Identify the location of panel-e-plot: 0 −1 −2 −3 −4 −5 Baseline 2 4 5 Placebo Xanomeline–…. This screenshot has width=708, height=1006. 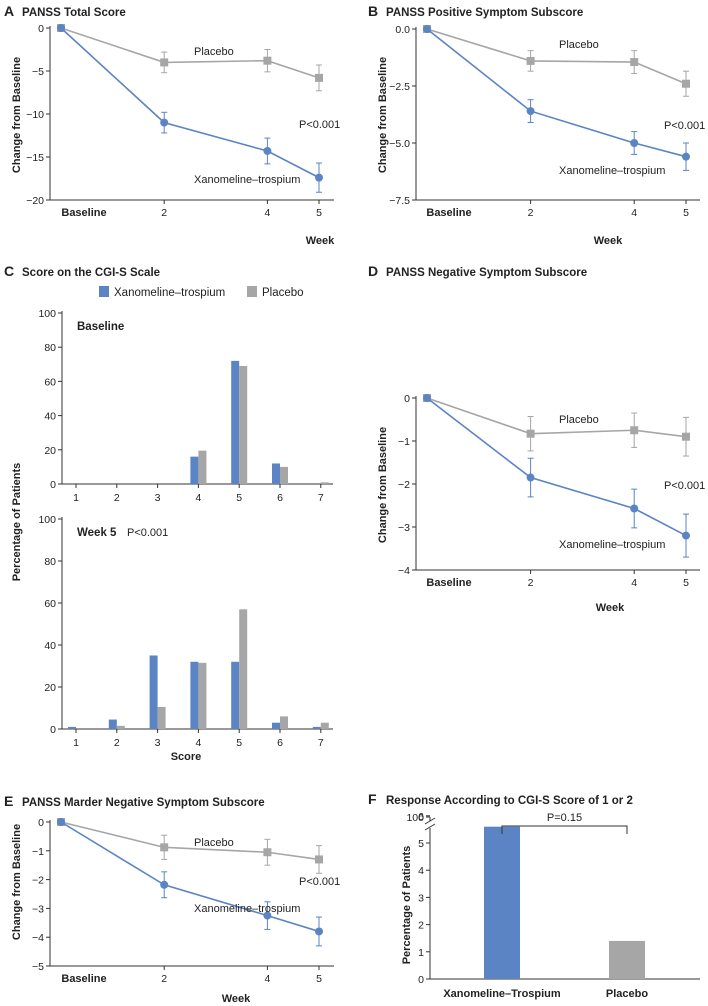
(186, 901).